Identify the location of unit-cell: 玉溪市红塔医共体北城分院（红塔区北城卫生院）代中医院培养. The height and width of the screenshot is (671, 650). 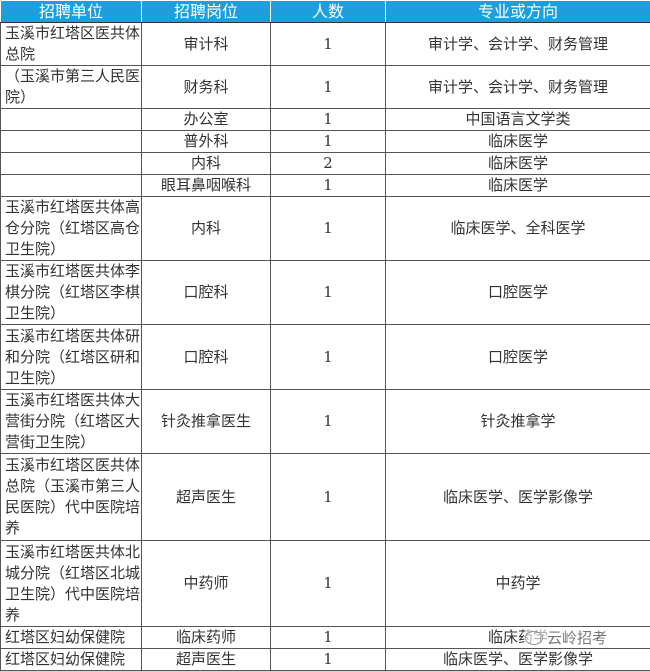
(71, 584).